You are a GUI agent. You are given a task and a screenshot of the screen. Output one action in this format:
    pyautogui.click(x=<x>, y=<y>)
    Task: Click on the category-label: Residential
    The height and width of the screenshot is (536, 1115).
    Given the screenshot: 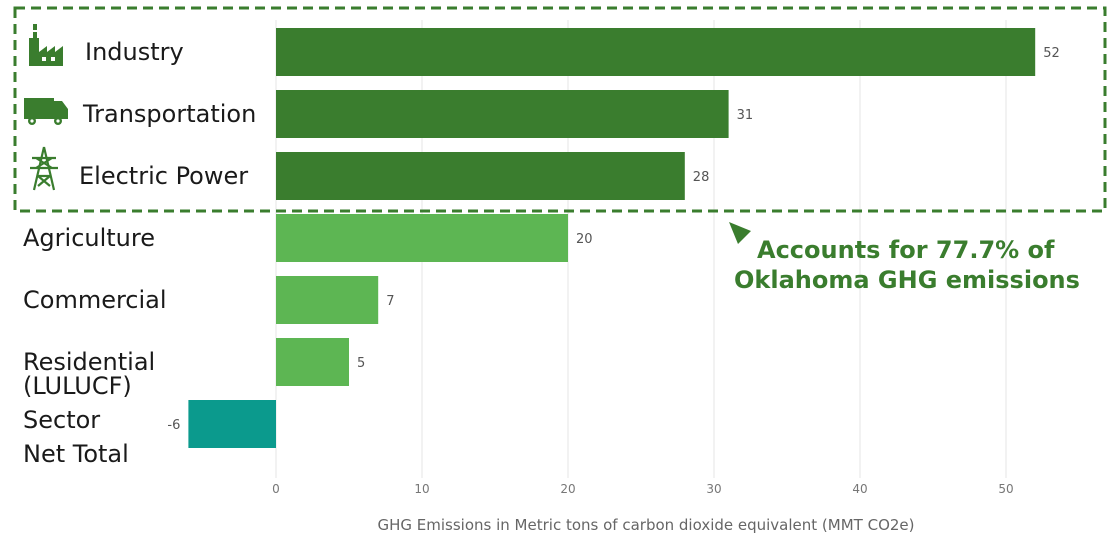 What is the action you would take?
    pyautogui.click(x=89, y=362)
    